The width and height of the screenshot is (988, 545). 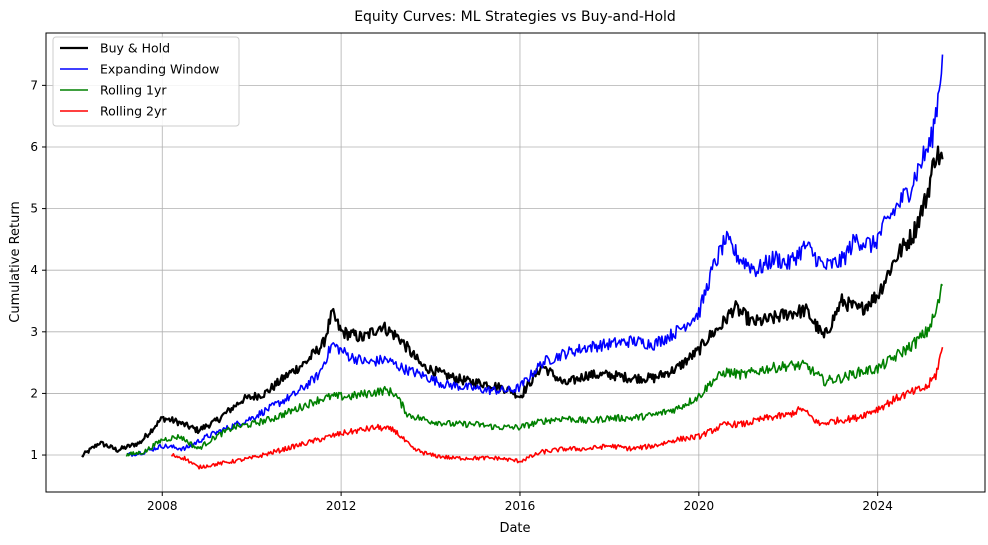 I want to click on legend-label: Expanding Window, so click(x=159, y=69).